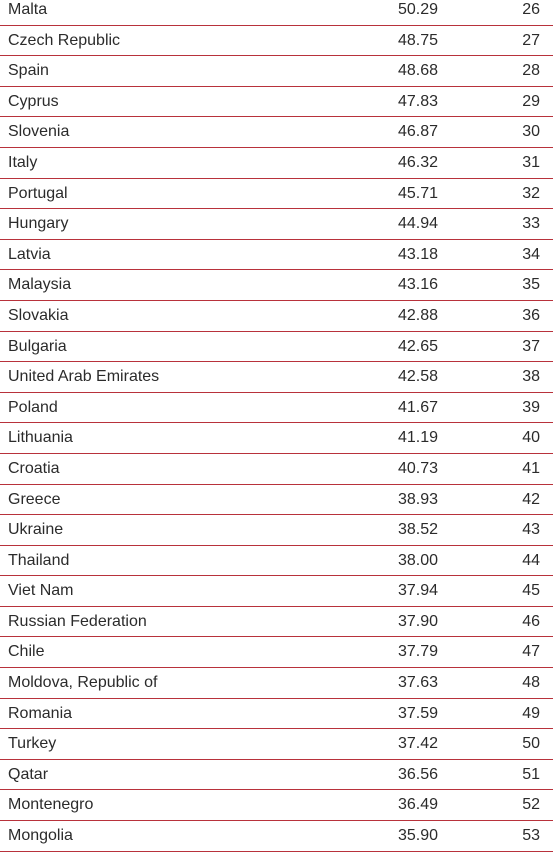 Image resolution: width=553 pixels, height=852 pixels. I want to click on rank-value: 43, so click(531, 530).